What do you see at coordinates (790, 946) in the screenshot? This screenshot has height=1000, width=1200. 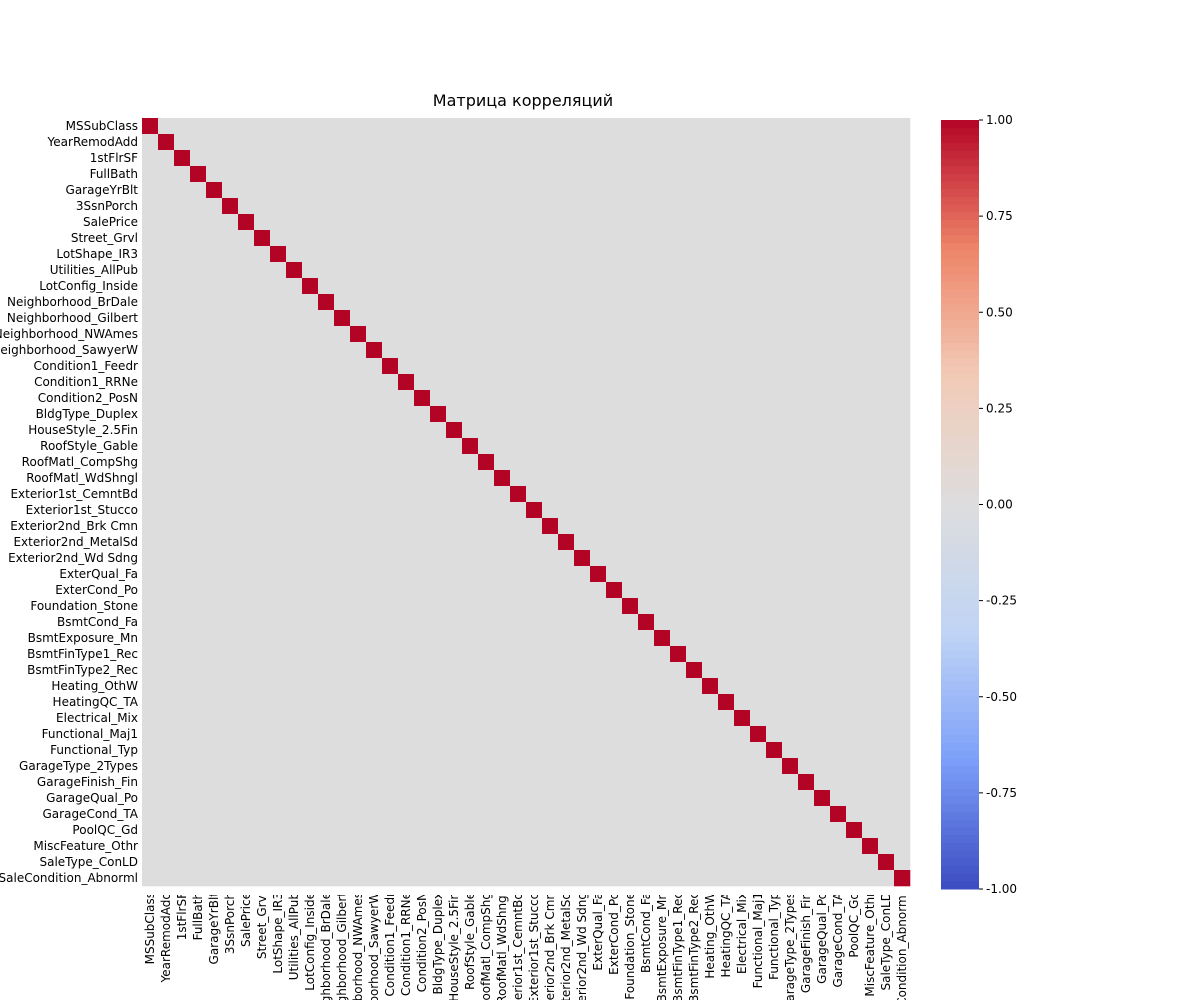 I see `x-tick-label: GarageType_2Types` at bounding box center [790, 946].